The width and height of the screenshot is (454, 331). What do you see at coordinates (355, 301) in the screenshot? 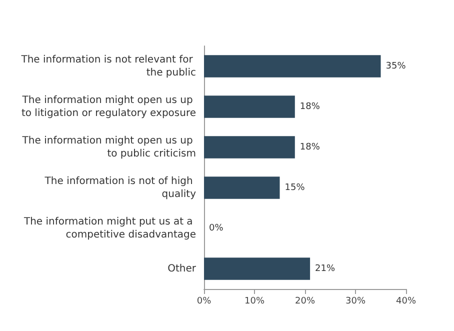
I see `x-tick-label: 30%` at bounding box center [355, 301].